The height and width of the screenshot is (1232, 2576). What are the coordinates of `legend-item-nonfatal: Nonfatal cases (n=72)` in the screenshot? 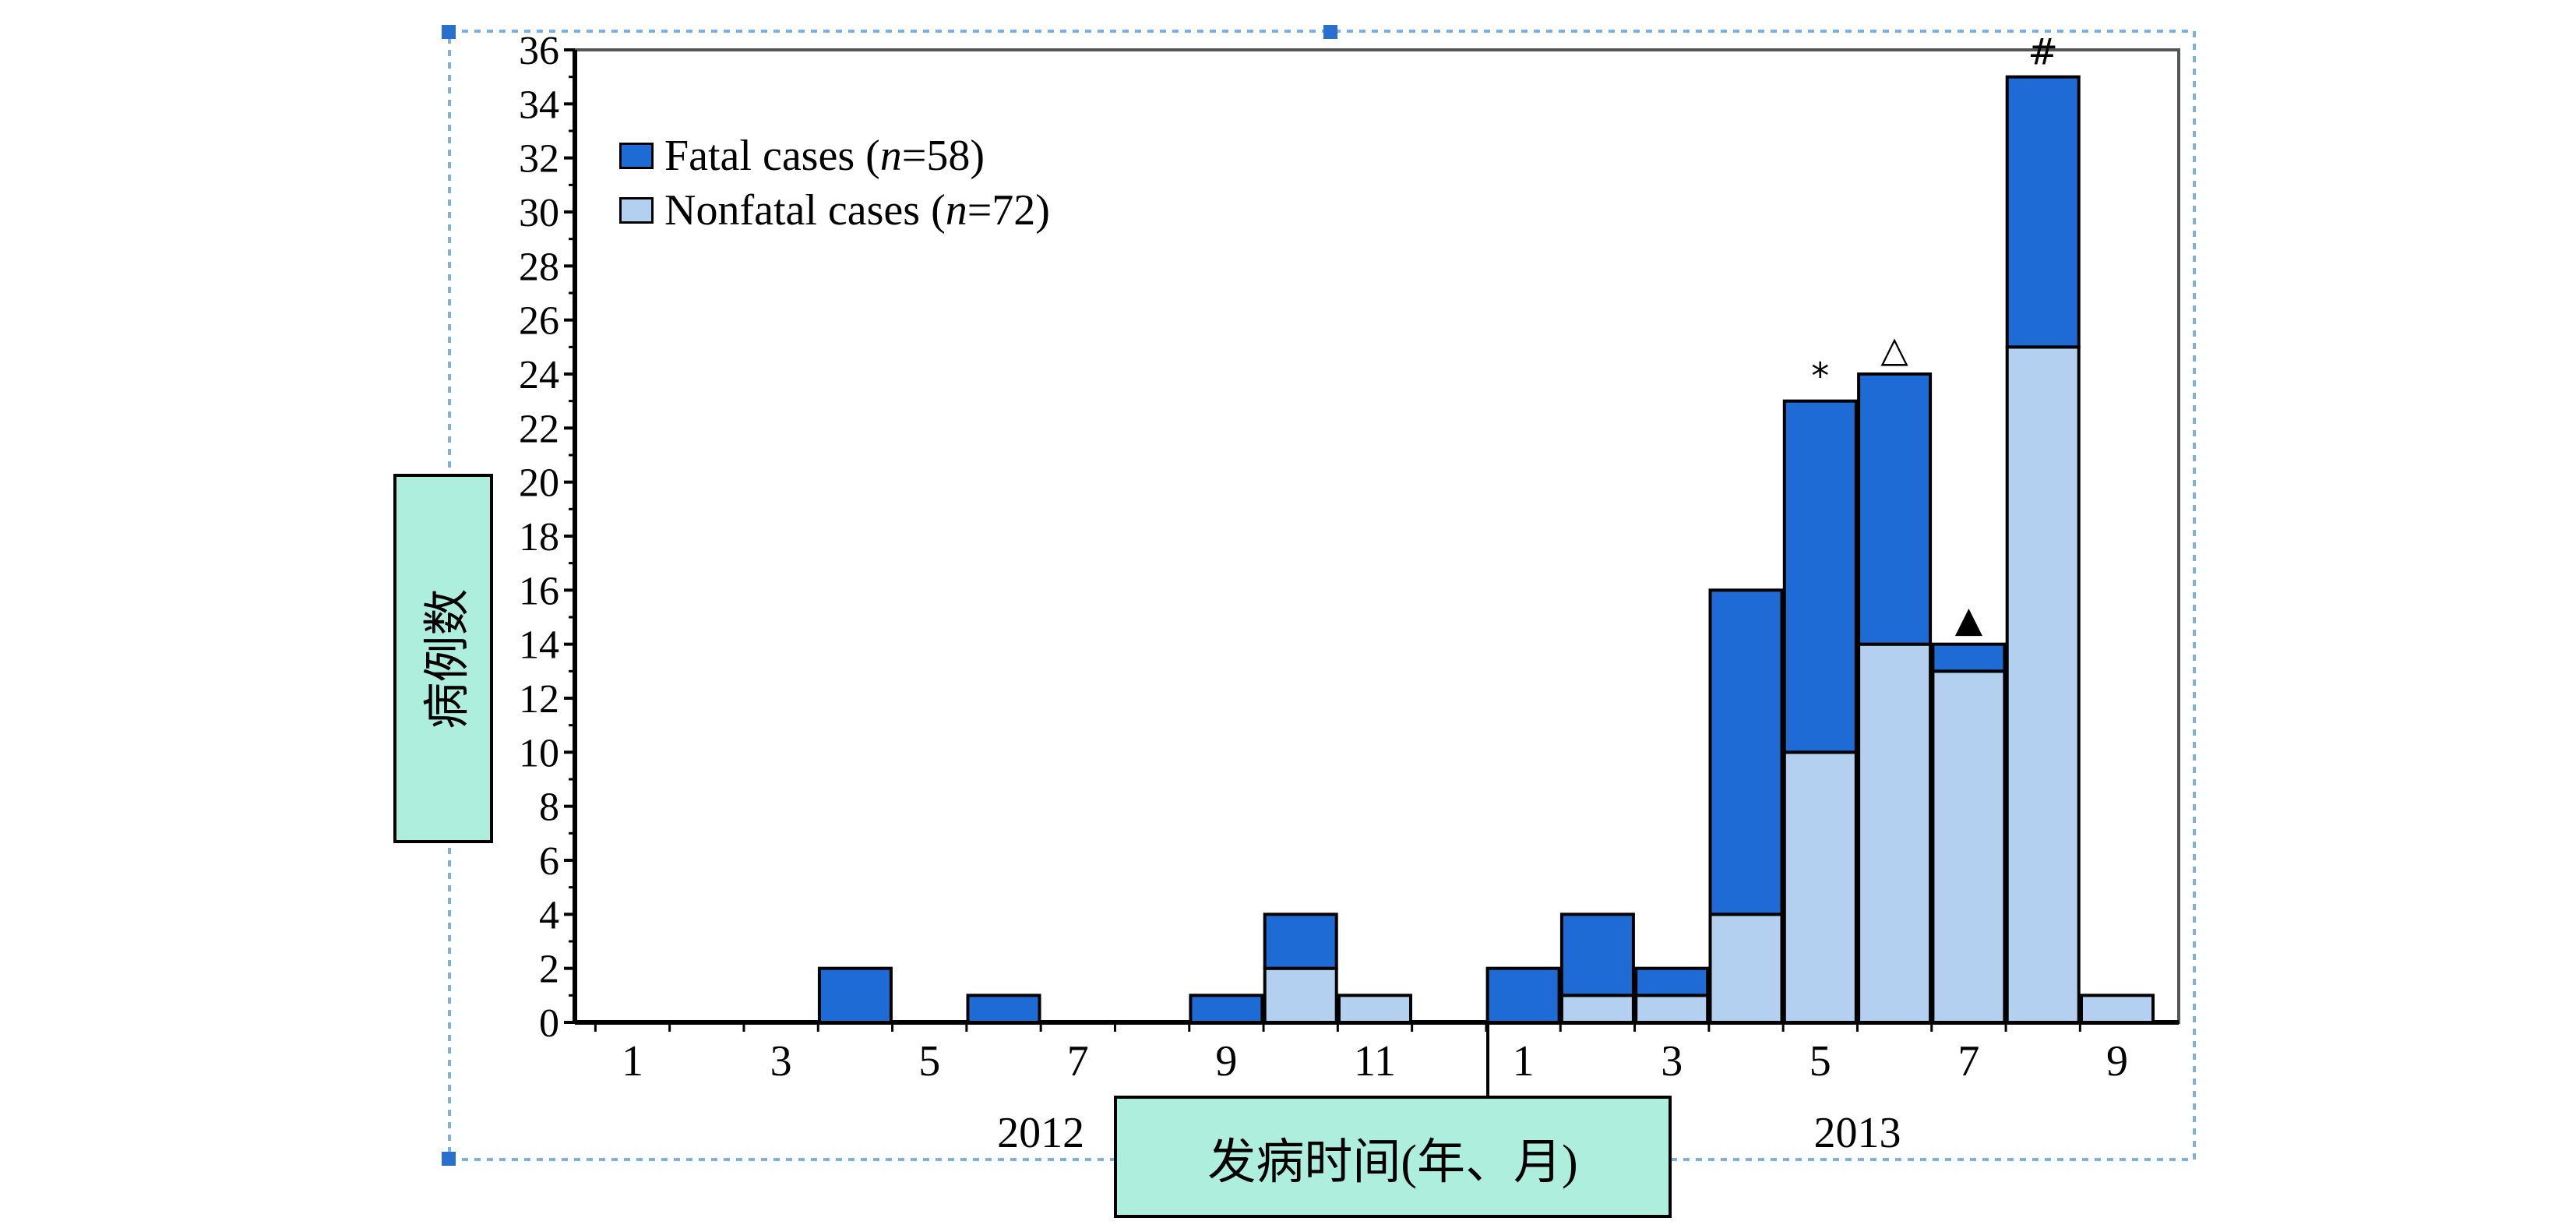 It's located at (834, 210).